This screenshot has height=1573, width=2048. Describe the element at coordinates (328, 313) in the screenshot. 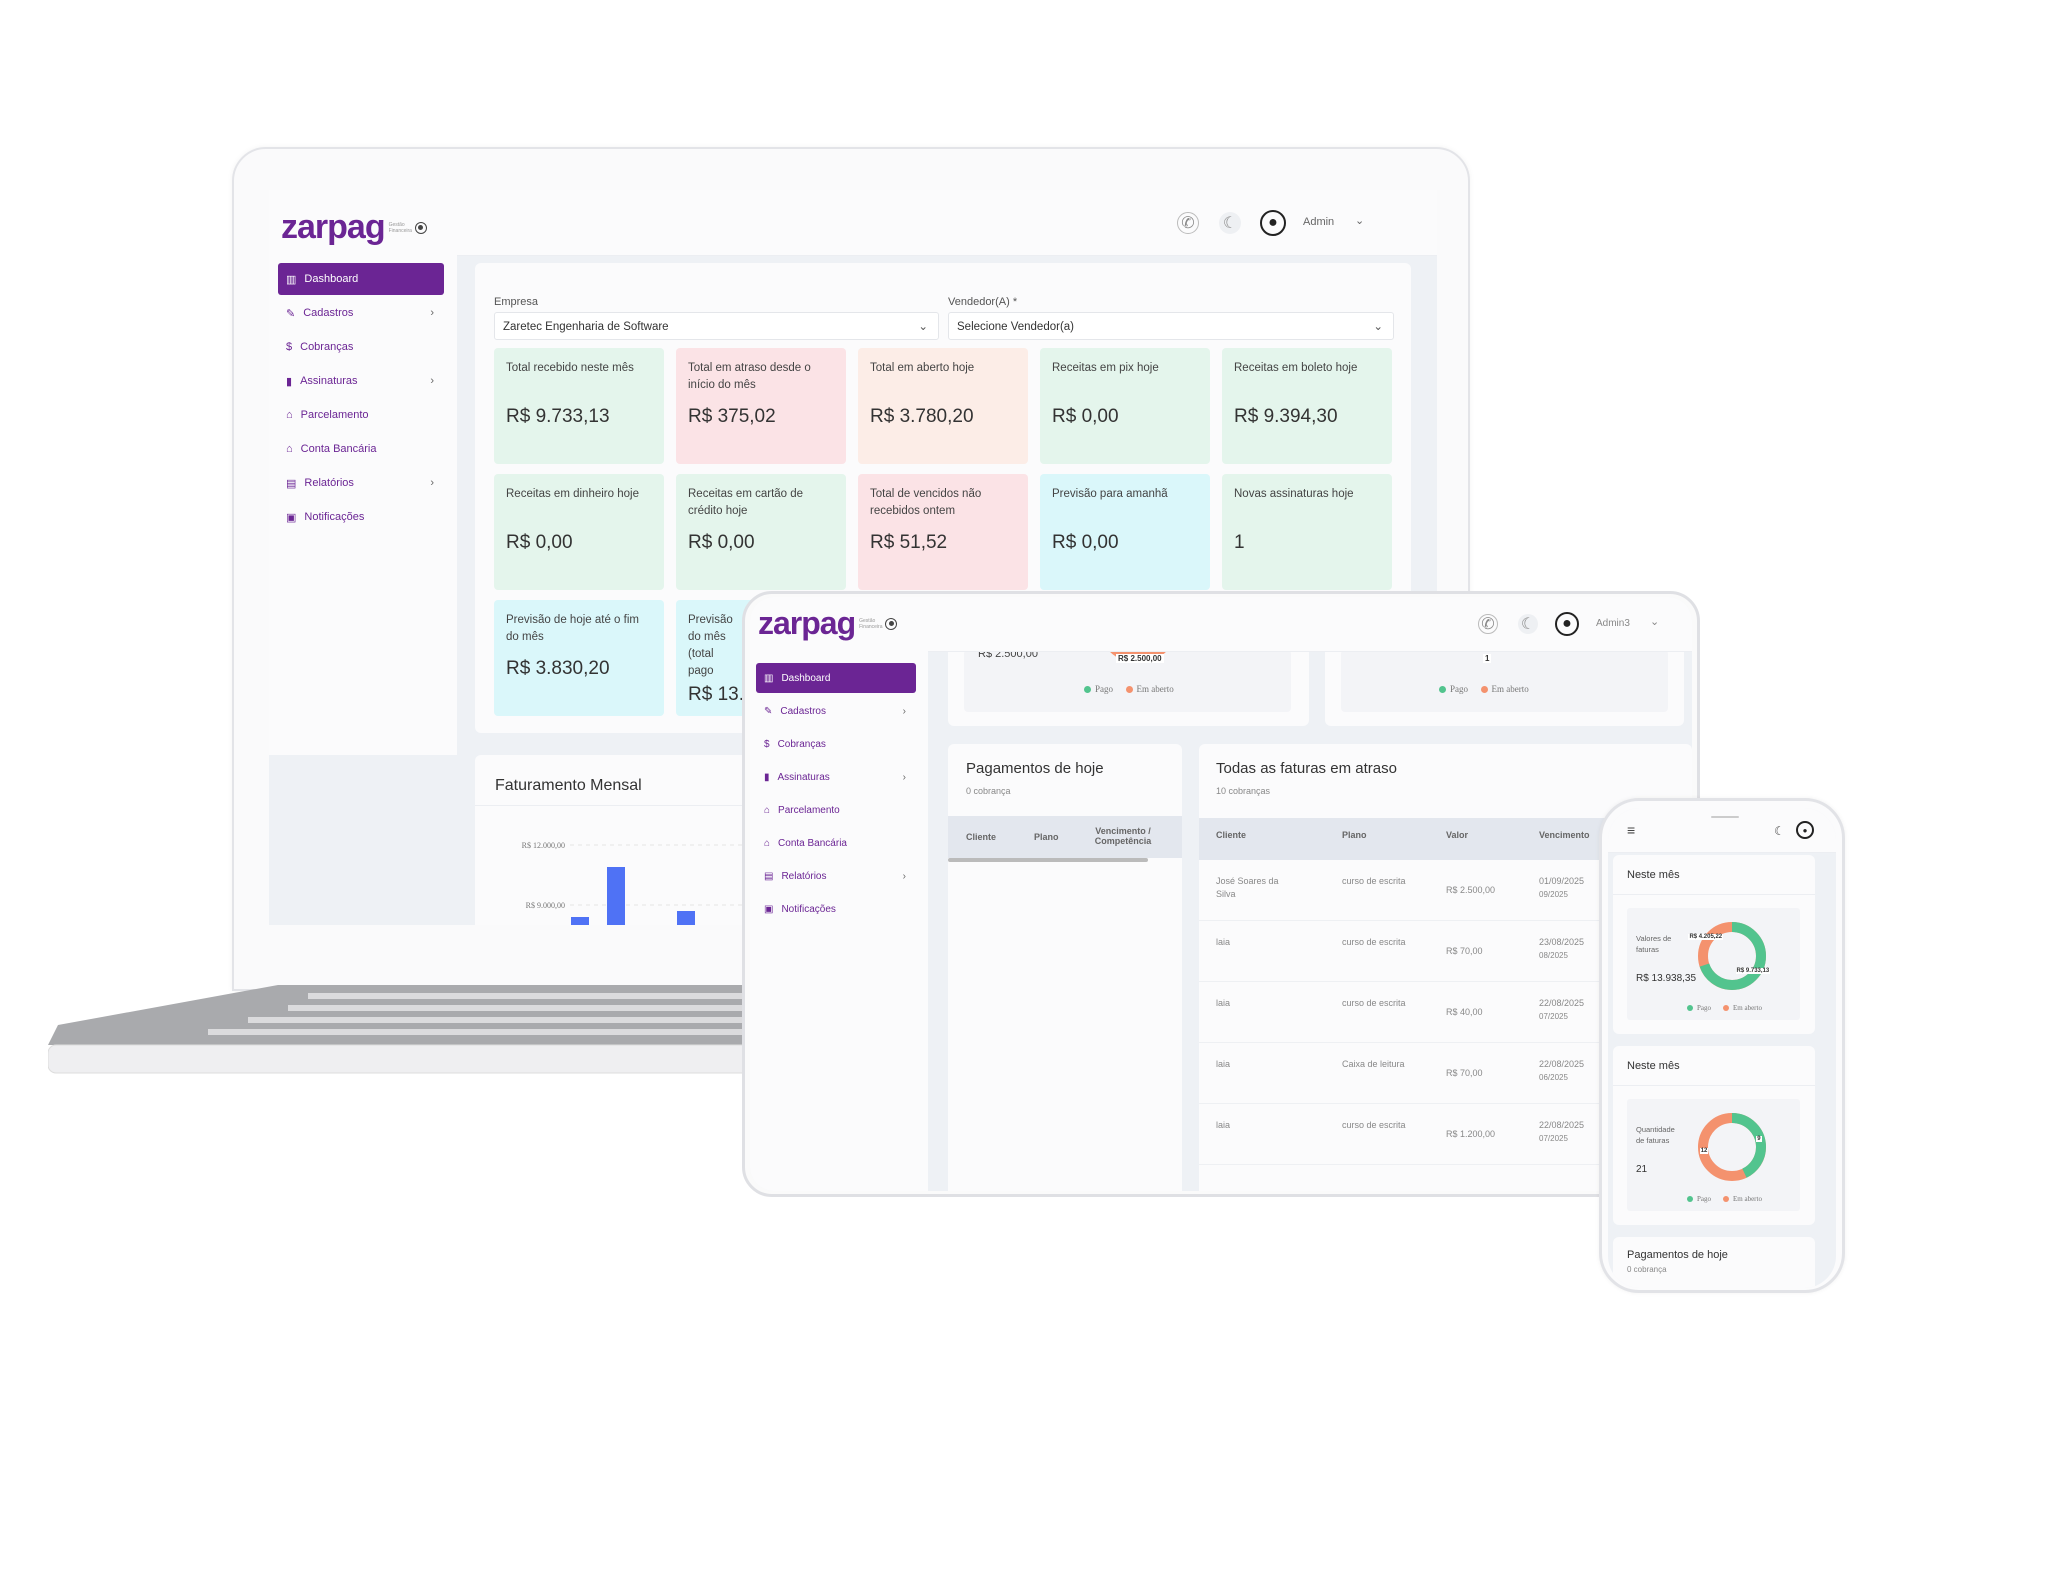

I see `sidebar-item-label: Cadastros` at that location.